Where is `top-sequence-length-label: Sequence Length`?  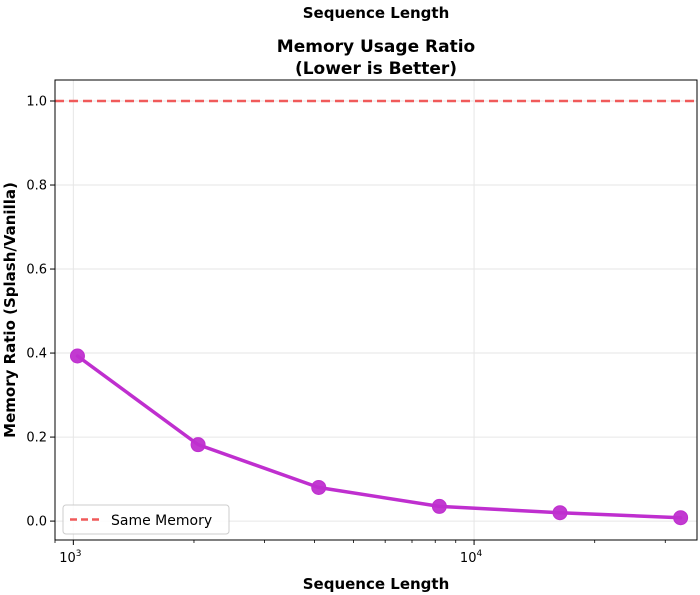 top-sequence-length-label: Sequence Length is located at coordinates (376, 13).